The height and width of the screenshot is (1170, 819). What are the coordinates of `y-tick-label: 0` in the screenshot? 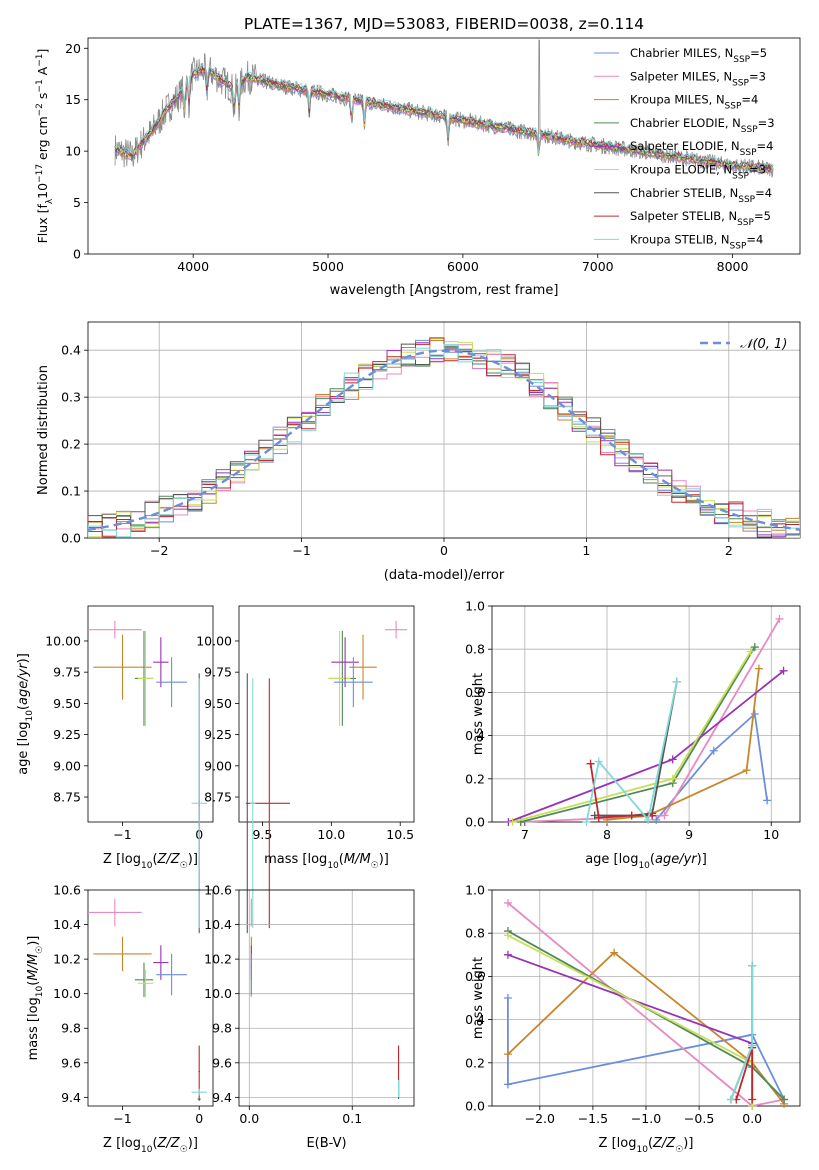 It's located at (77, 254).